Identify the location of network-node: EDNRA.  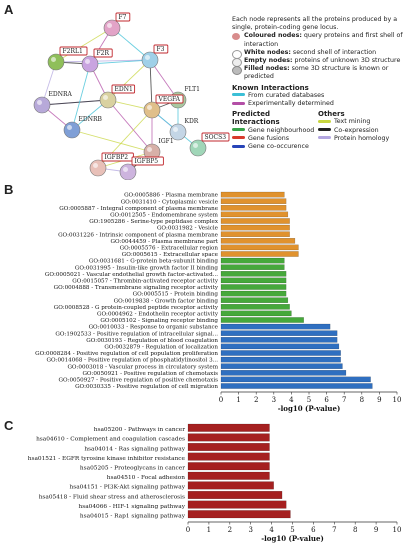
(53, 102).